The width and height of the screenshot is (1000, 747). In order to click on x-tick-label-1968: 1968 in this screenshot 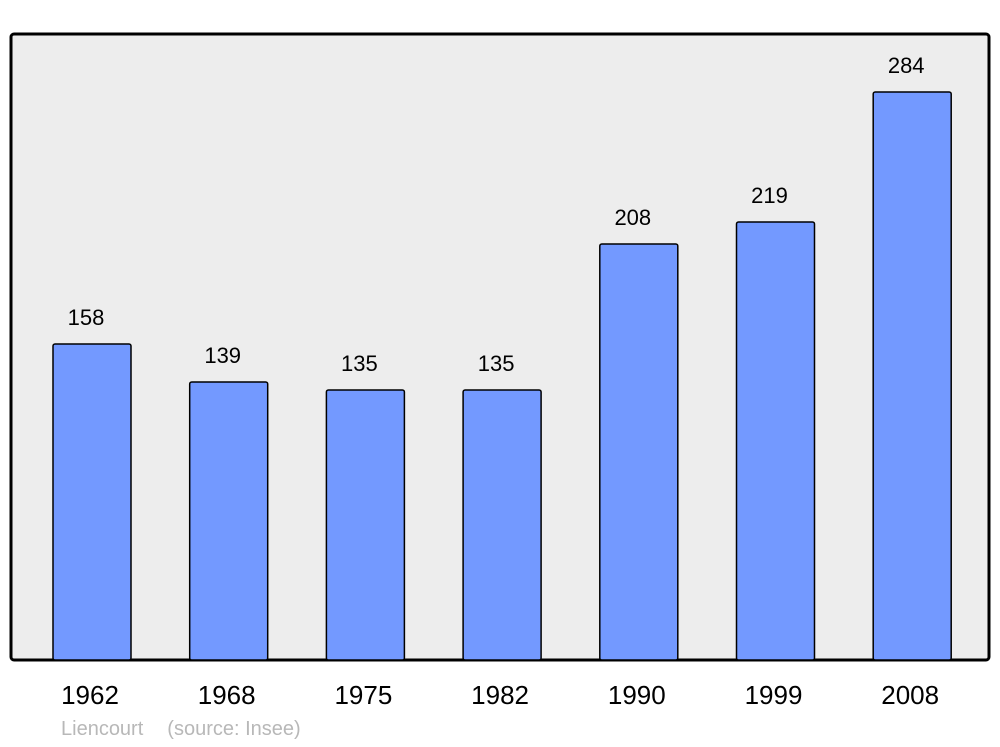, I will do `click(227, 695)`.